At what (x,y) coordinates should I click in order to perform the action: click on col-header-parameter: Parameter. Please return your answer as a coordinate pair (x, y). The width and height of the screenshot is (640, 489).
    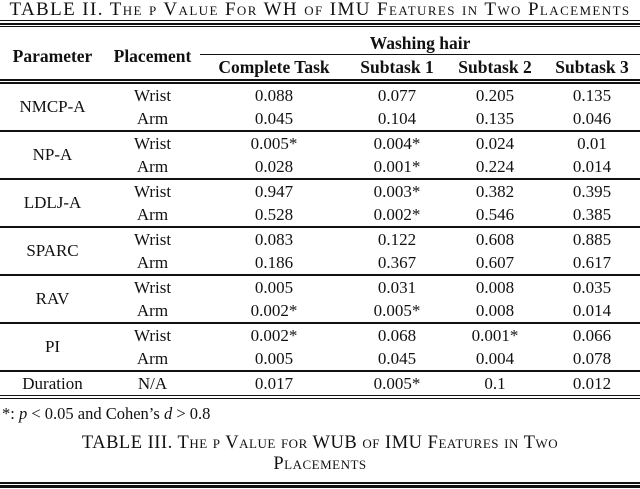
    Looking at the image, I should click on (52, 58).